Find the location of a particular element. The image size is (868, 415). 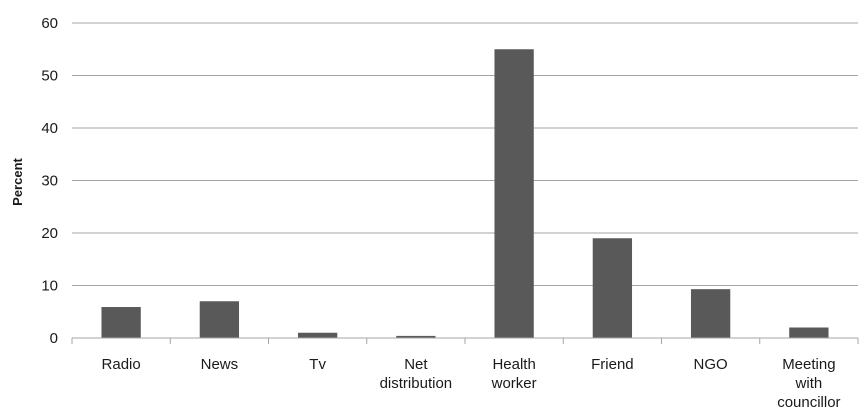

y-tick-label-50: 50 is located at coordinates (49, 76).